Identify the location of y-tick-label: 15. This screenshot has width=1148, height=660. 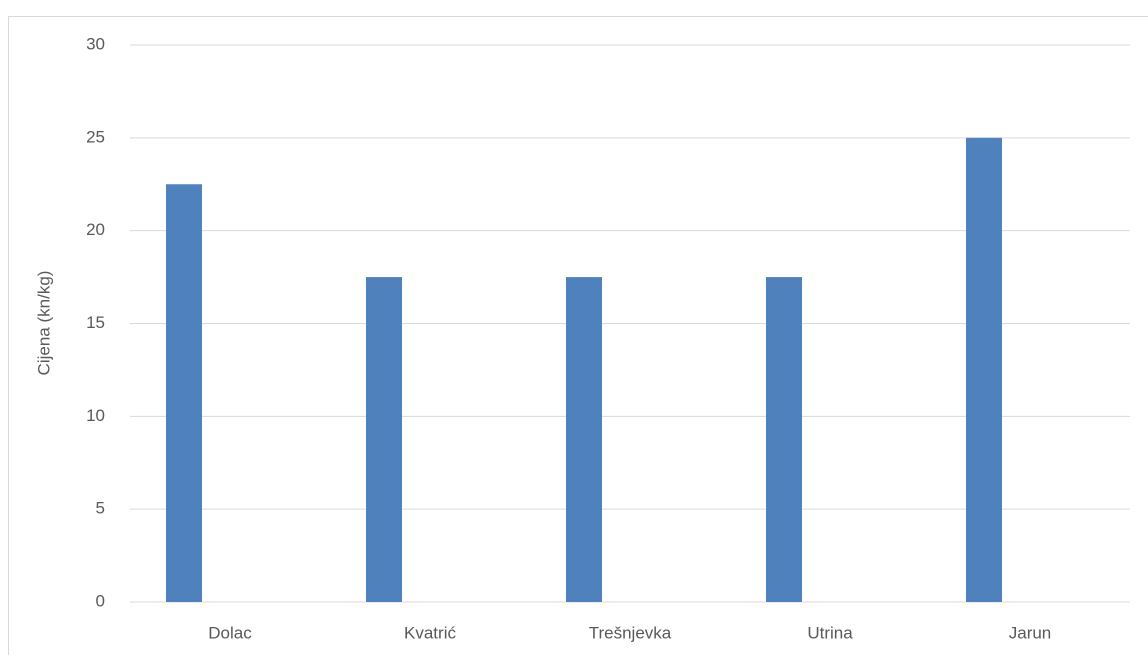
(95, 322).